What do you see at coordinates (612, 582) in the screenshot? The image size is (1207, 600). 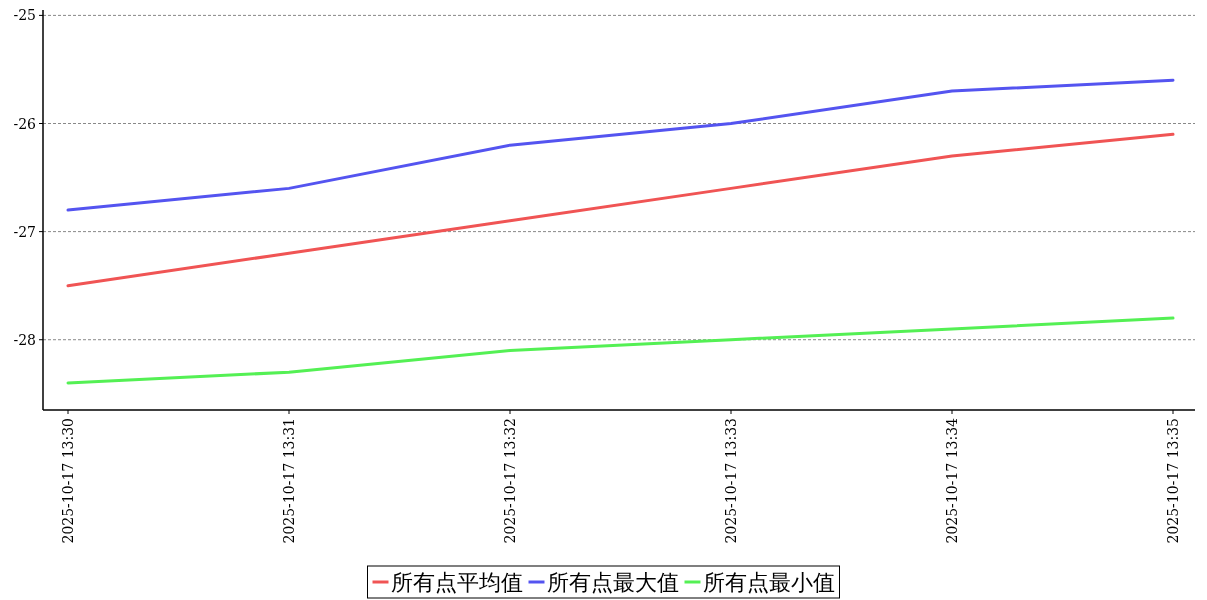 I see `legend-label: 所有点最大值` at bounding box center [612, 582].